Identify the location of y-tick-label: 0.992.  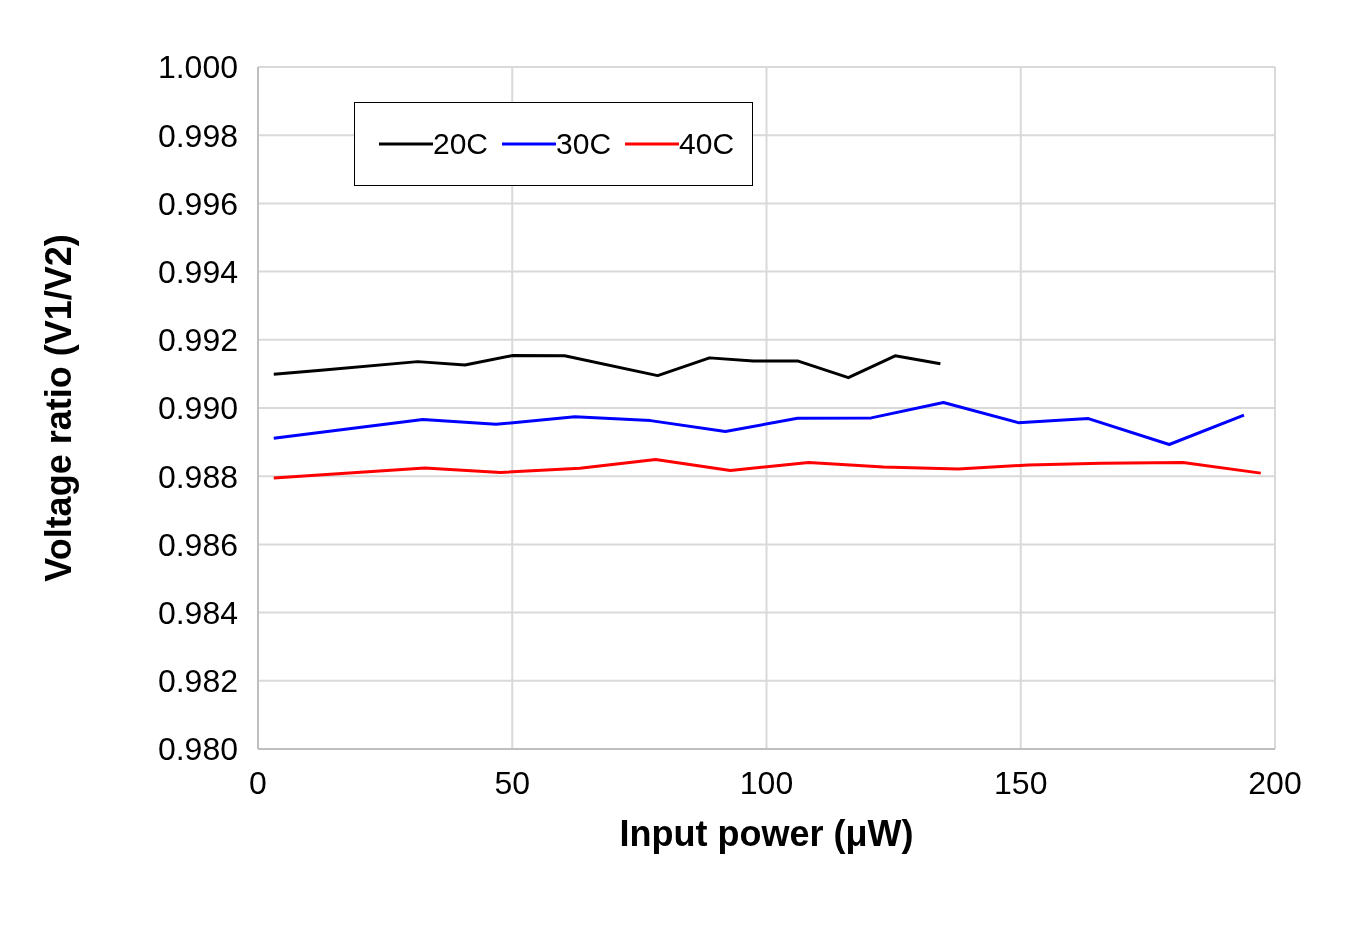
(197, 340).